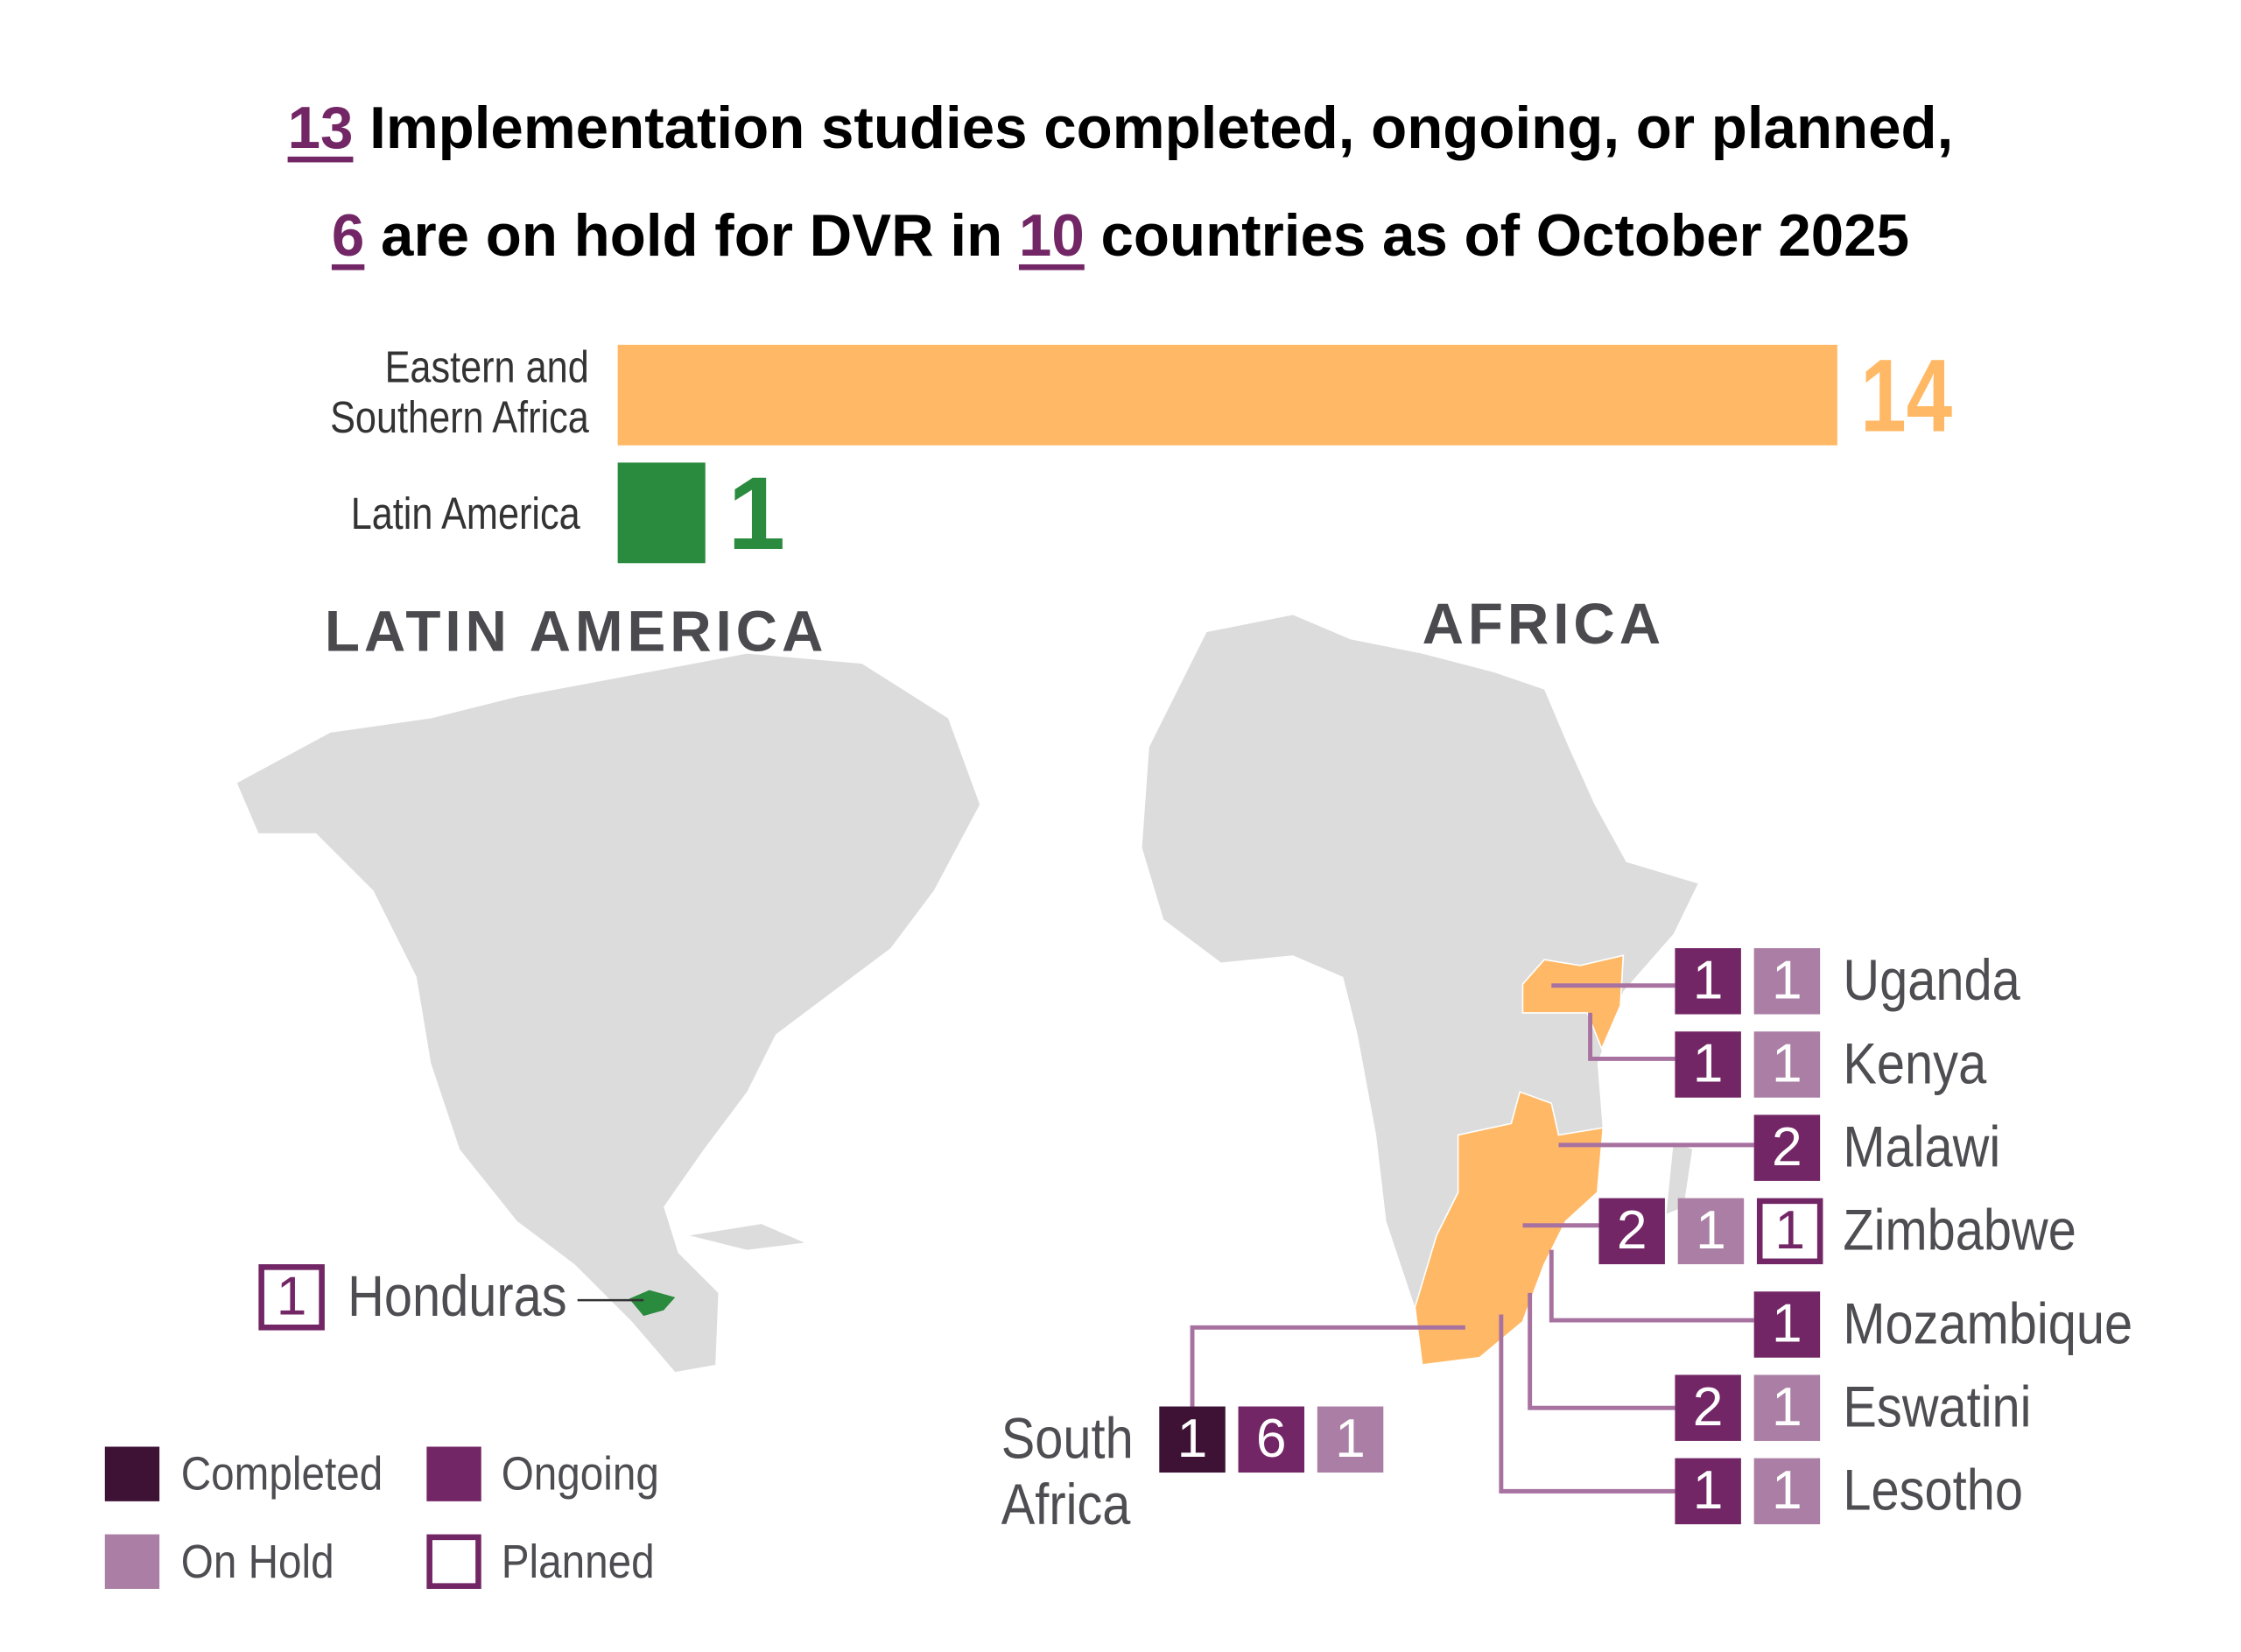  What do you see at coordinates (1544, 625) in the screenshot?
I see `region-title-africa: AFRICA` at bounding box center [1544, 625].